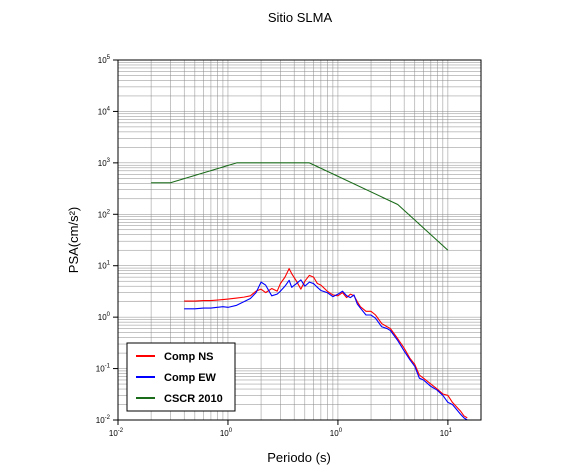 The height and width of the screenshot is (475, 586). What do you see at coordinates (103, 369) in the screenshot?
I see `y-tick-label: 10⁻¹` at bounding box center [103, 369].